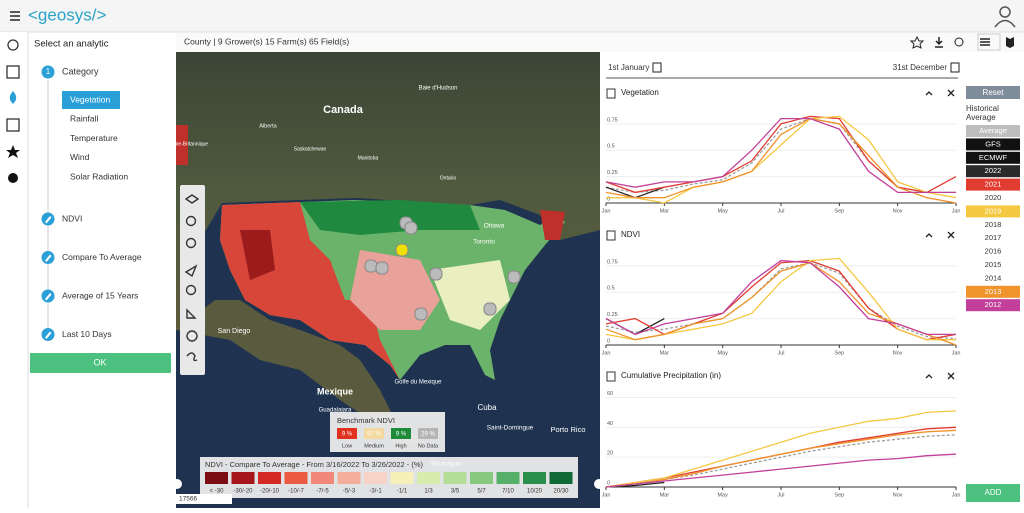 This screenshot has width=1024, height=513. Describe the element at coordinates (72, 218) in the screenshot. I see `step-label: NDVI` at that location.